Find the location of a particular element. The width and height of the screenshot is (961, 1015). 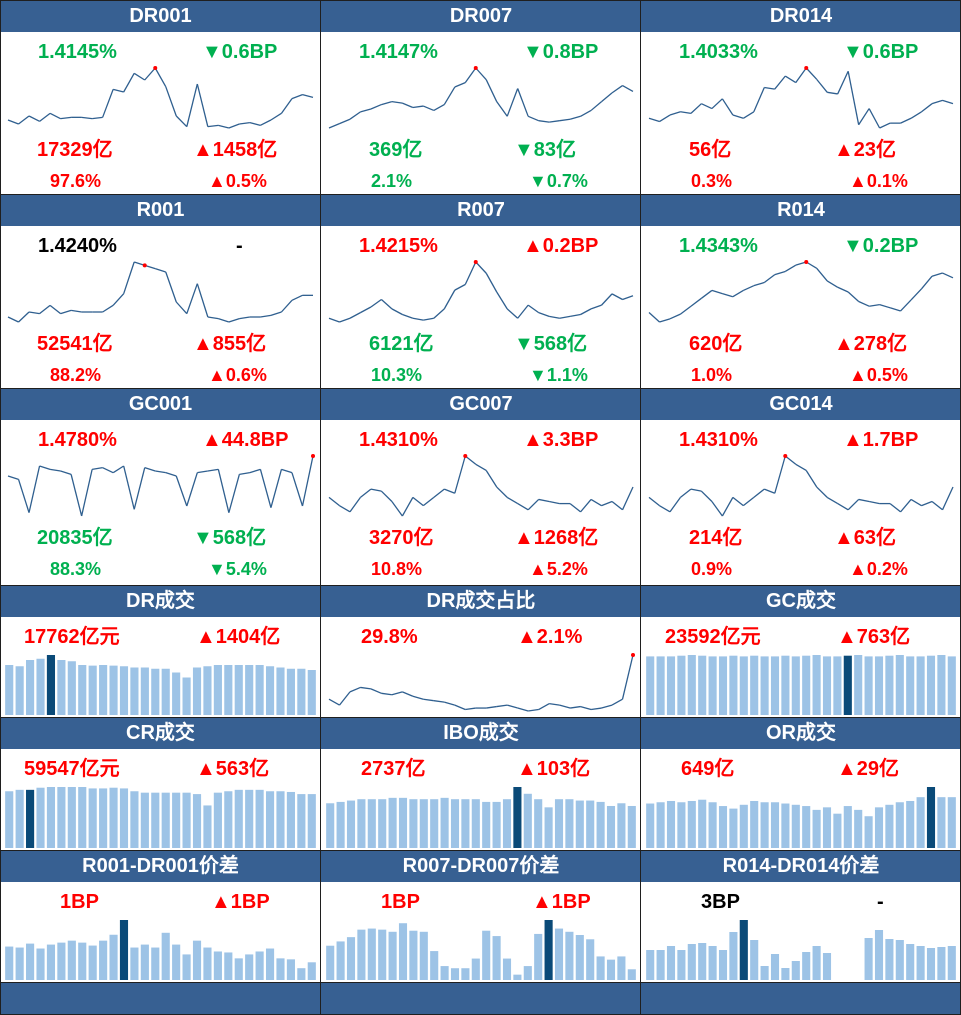

r007-panel: R007 1.4215% ▲0.2BP 6121亿 ▼568亿 10.3% ▼1.1% is located at coordinates (481, 291).